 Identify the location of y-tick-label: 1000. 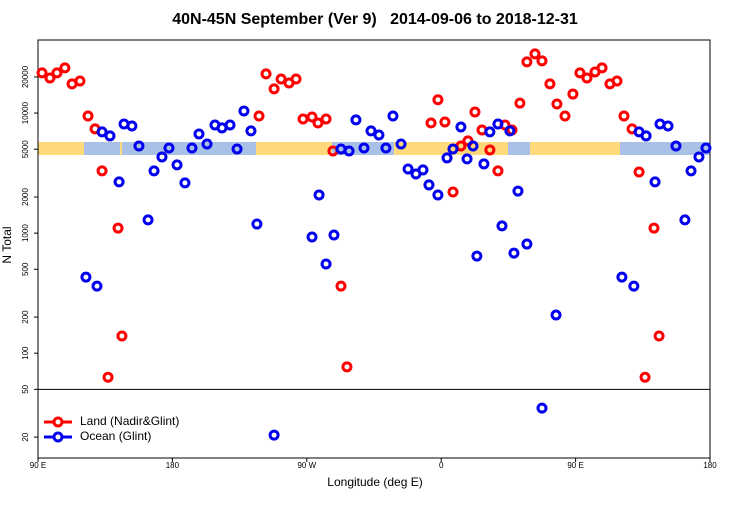
(25, 233).